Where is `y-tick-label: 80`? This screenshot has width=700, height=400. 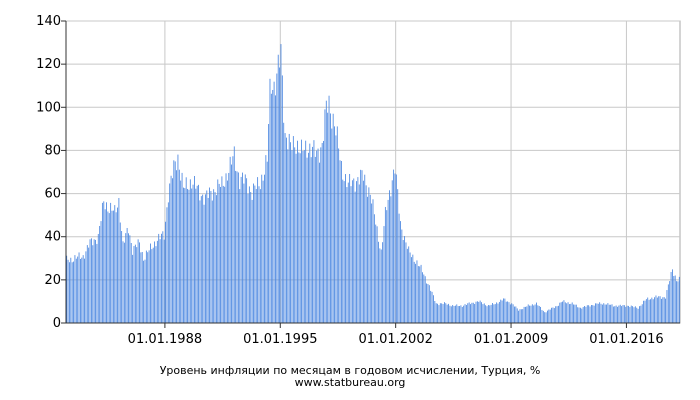
y-tick-label: 80 is located at coordinates (52, 150).